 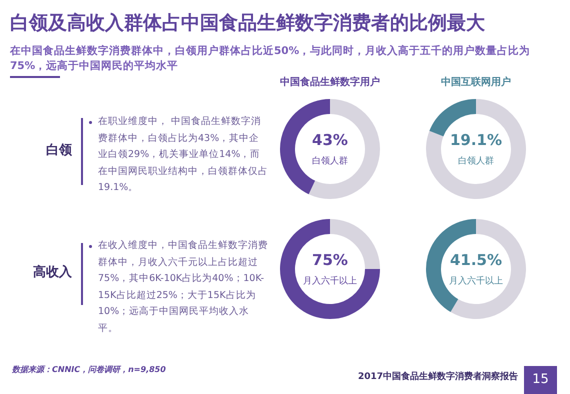 I want to click on chart-title: 中国食品生鲜数字用户, so click(x=330, y=82).